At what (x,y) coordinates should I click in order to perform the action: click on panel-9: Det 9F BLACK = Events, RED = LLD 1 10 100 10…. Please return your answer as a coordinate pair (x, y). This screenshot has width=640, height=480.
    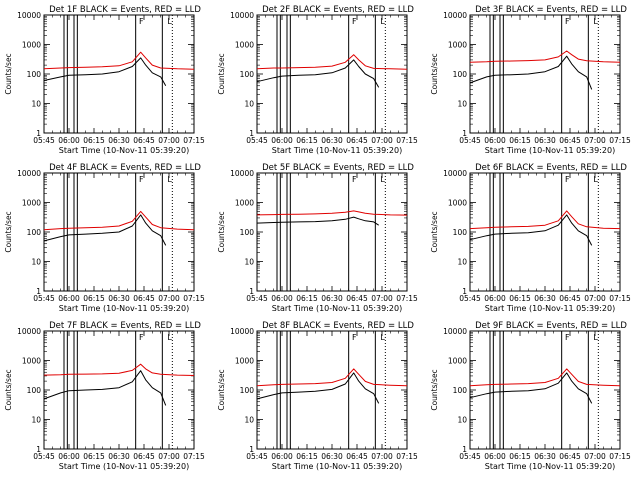
    Looking at the image, I should click on (530, 396).